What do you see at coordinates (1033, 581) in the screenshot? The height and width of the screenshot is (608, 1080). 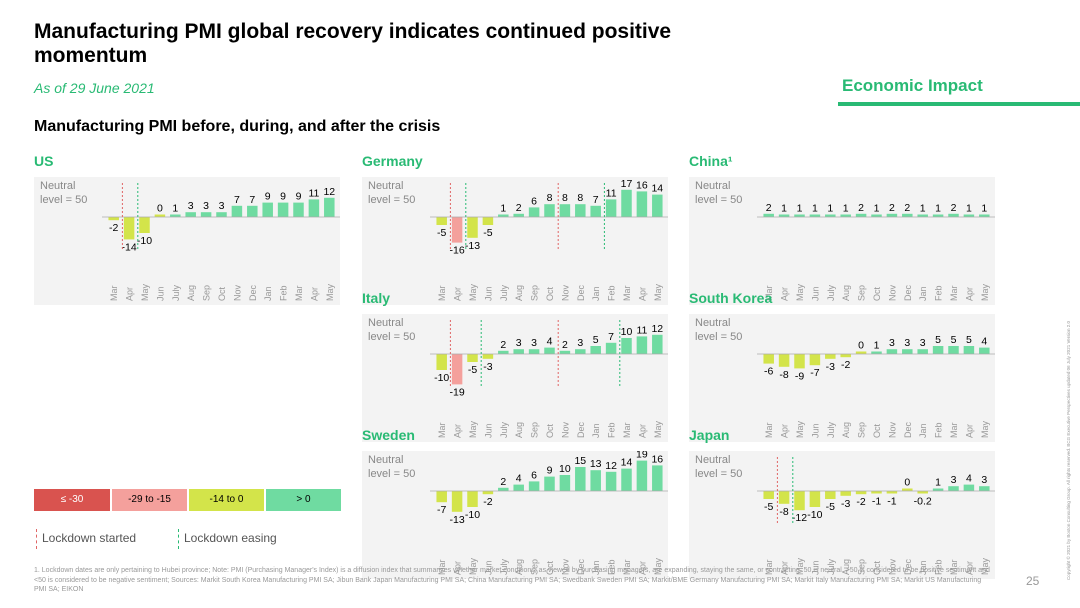 I see `page-number: 25` at bounding box center [1033, 581].